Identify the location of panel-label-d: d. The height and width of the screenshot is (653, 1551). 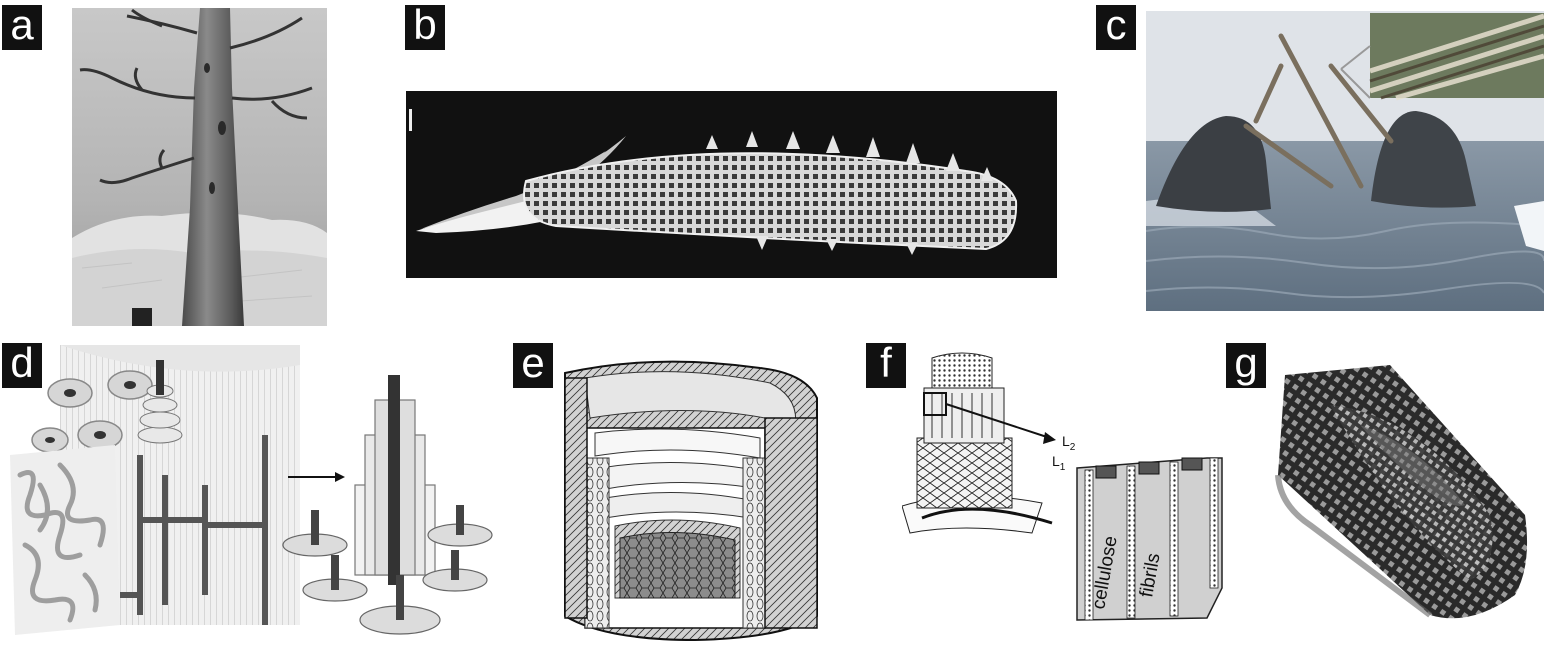
(22, 365).